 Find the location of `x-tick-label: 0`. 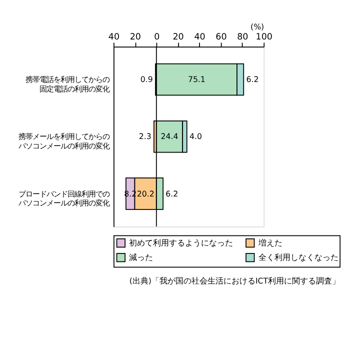

x-tick-label: 0 is located at coordinates (157, 37).